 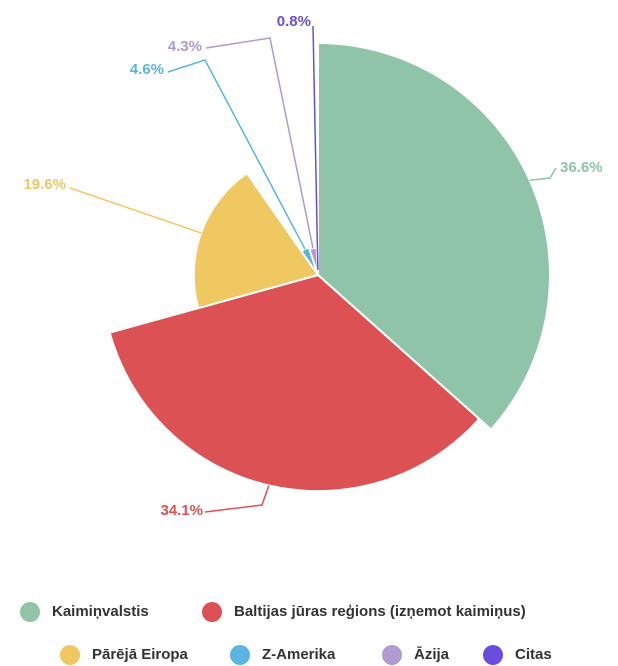 What do you see at coordinates (44, 184) in the screenshot?
I see `value-label: 19.6%` at bounding box center [44, 184].